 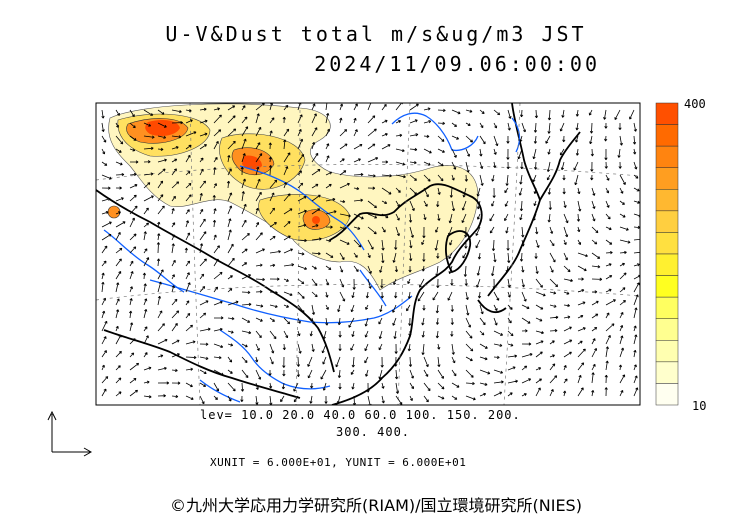 I want to click on dust-plume-peak, so click(x=232, y=172).